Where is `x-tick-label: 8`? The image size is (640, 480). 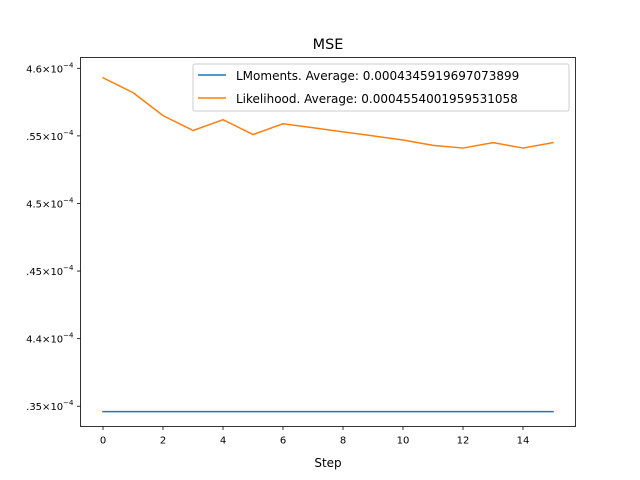 x-tick-label: 8 is located at coordinates (343, 441).